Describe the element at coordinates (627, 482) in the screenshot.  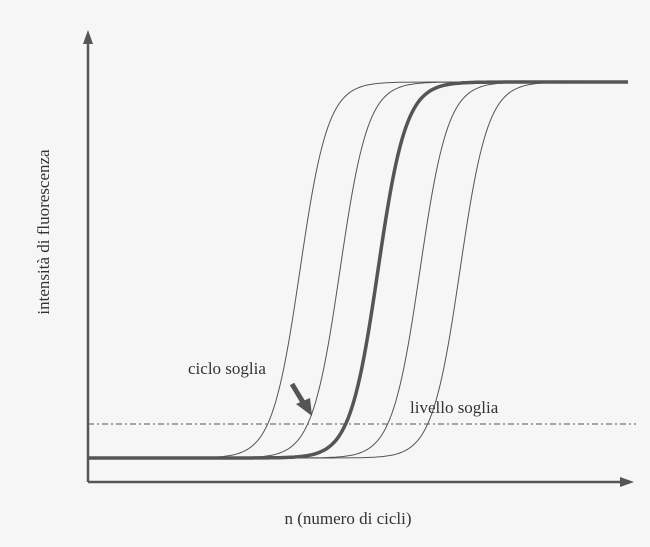
I see `x-axis-arrow` at that location.